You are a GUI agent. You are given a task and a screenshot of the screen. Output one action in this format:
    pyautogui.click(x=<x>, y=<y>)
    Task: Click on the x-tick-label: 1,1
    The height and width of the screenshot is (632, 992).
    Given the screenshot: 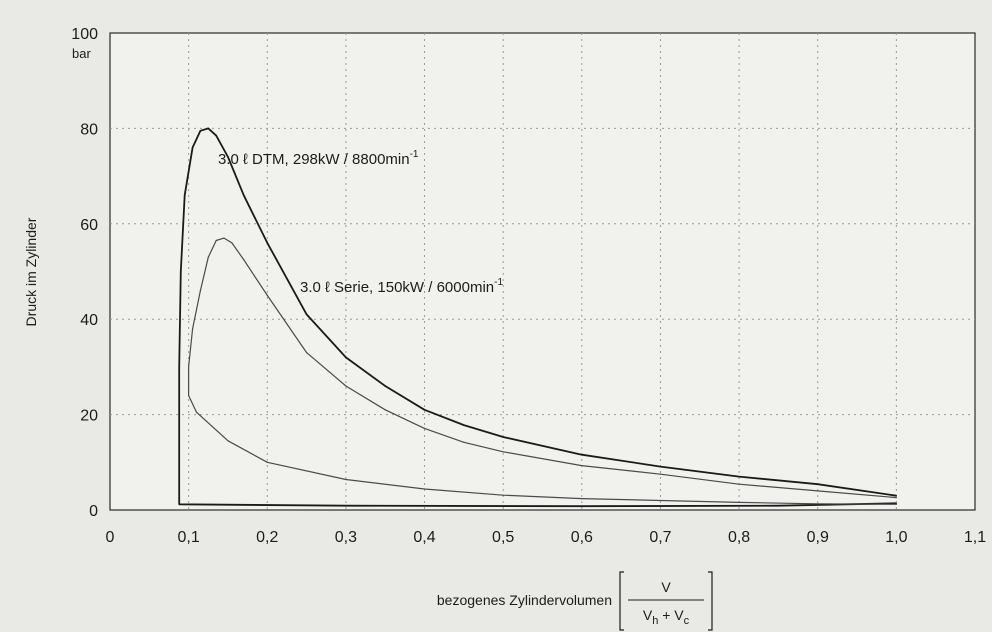 What is the action you would take?
    pyautogui.click(x=975, y=537)
    